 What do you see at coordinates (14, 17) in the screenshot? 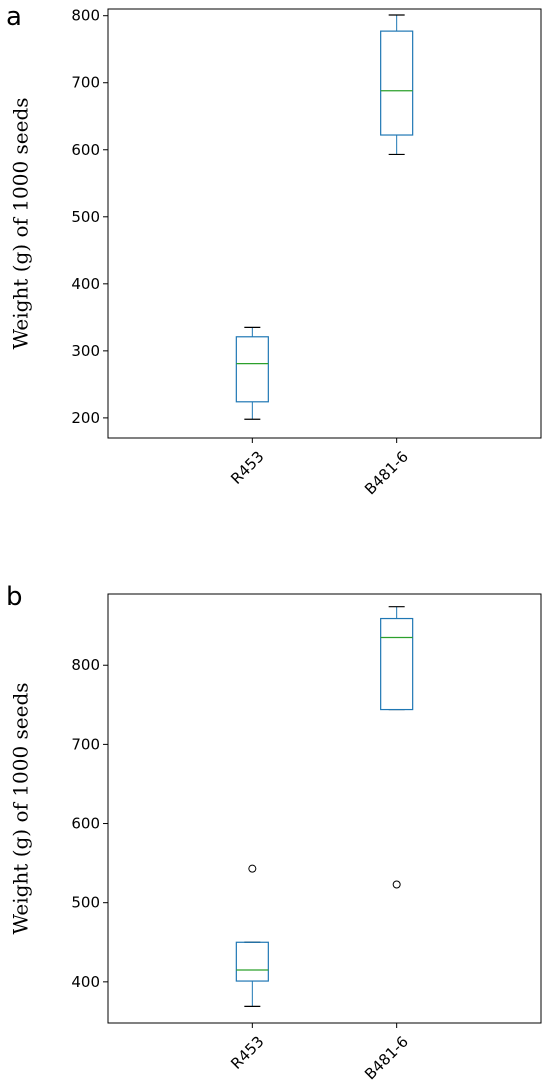
I see `panel-label-a: a` at bounding box center [14, 17].